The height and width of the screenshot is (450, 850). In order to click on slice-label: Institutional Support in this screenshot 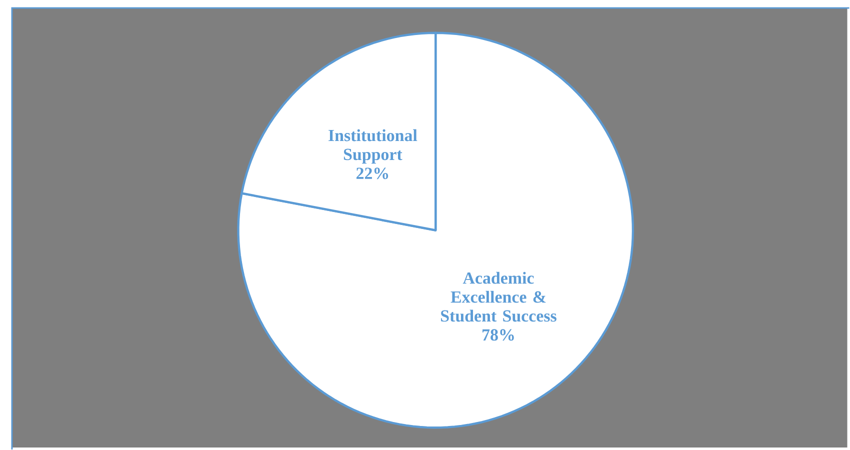, I will do `click(373, 146)`.